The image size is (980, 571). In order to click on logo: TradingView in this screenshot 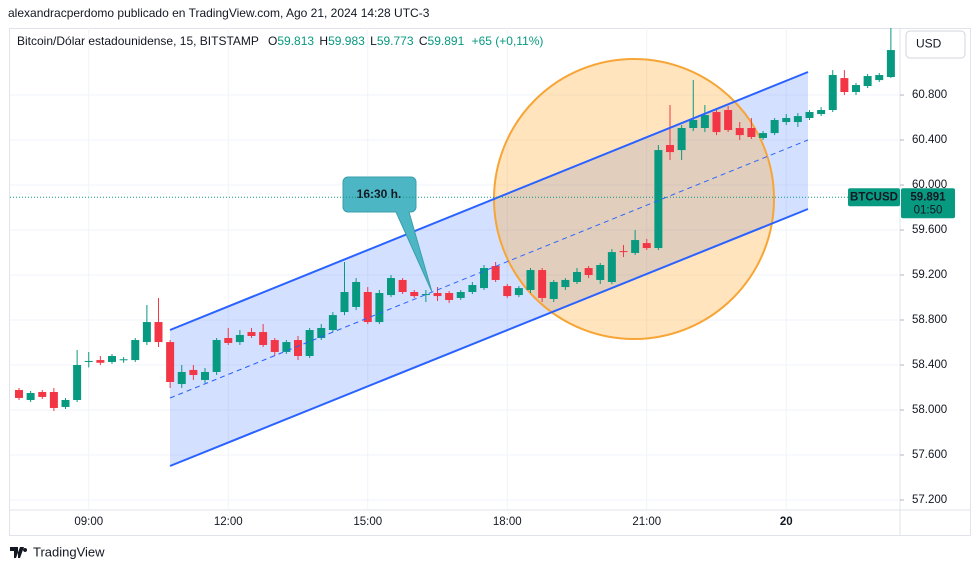, I will do `click(57, 551)`.